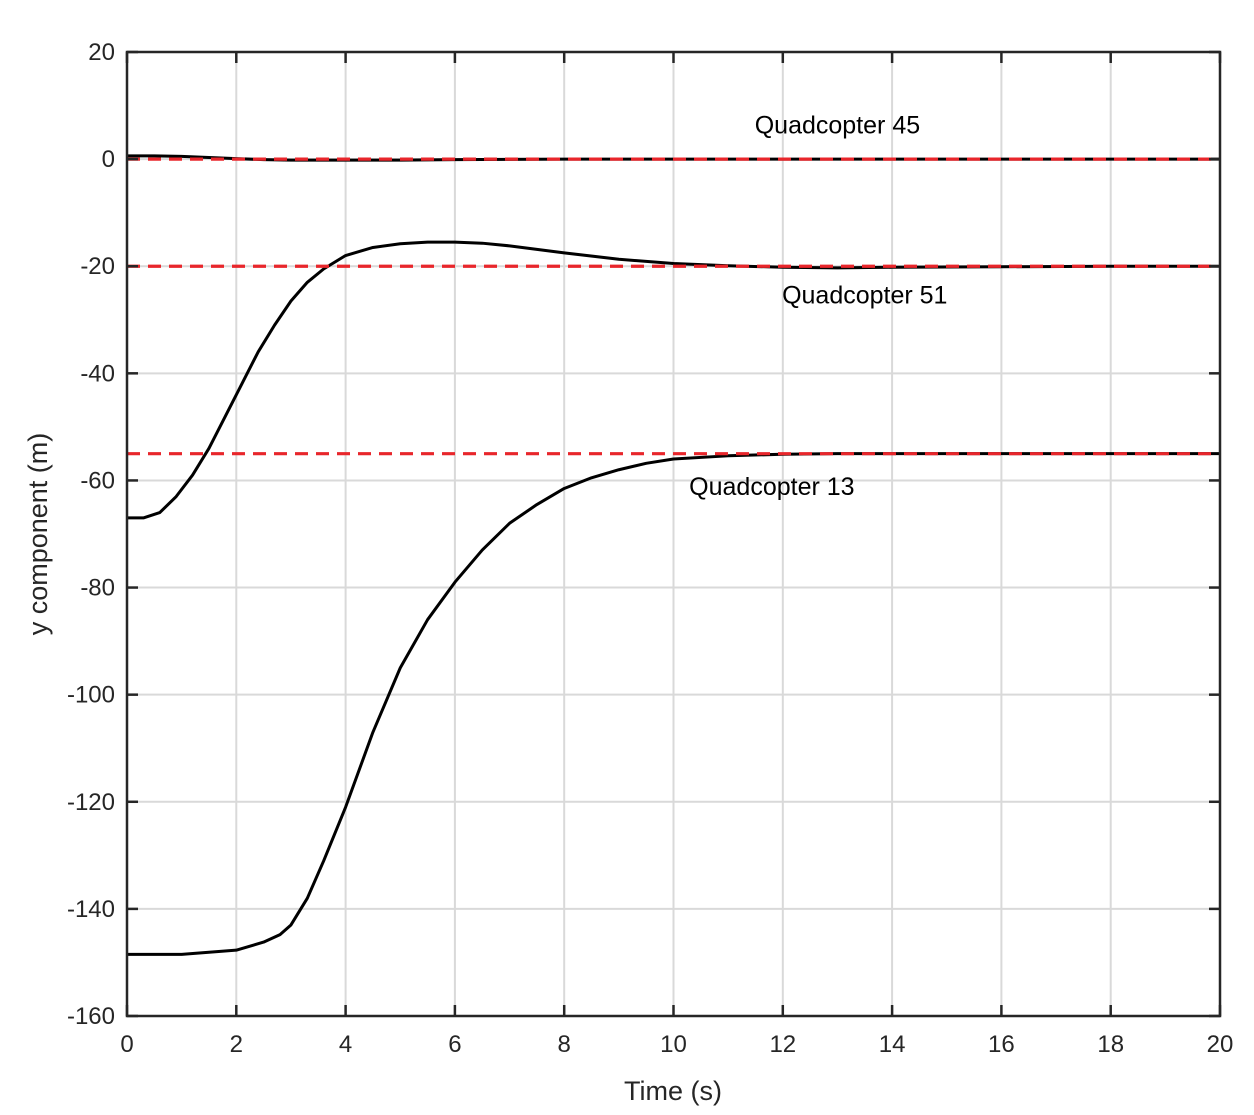  I want to click on y-tick-label: -80, so click(97, 588).